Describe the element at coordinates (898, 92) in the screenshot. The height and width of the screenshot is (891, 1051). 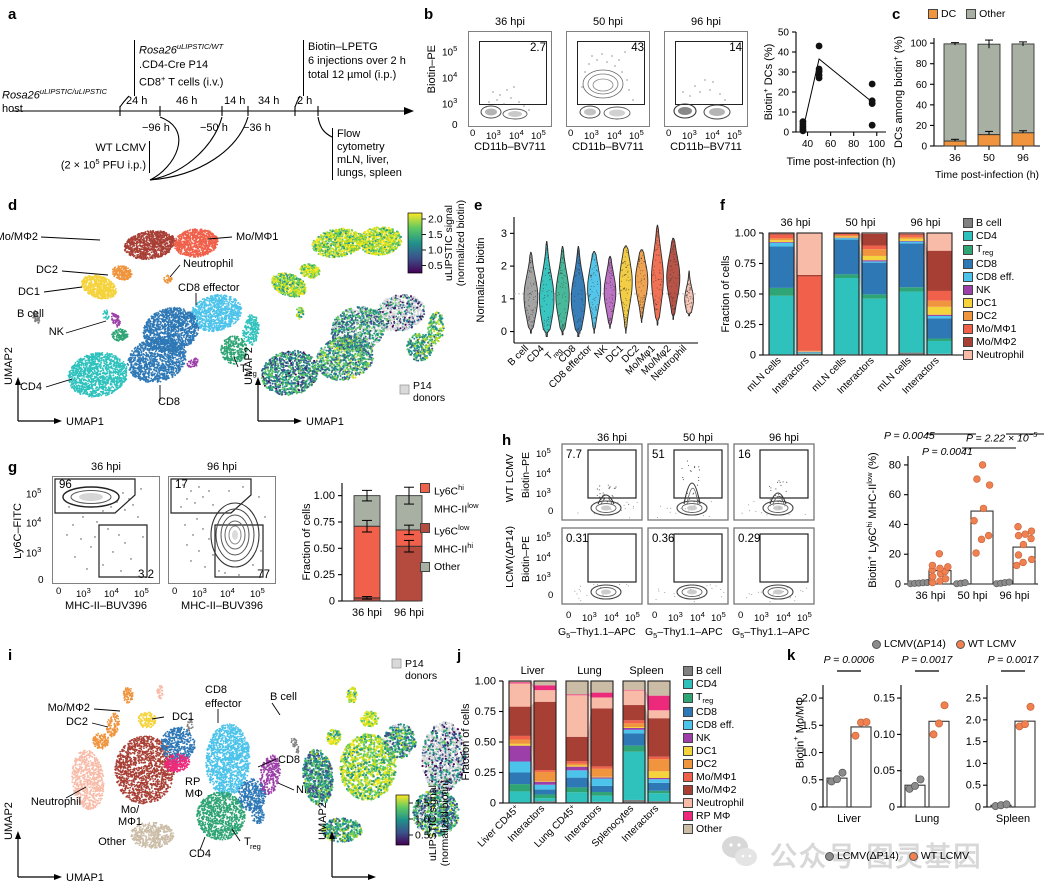
I see `svg-text: DCs among biotin+ (%)` at that location.